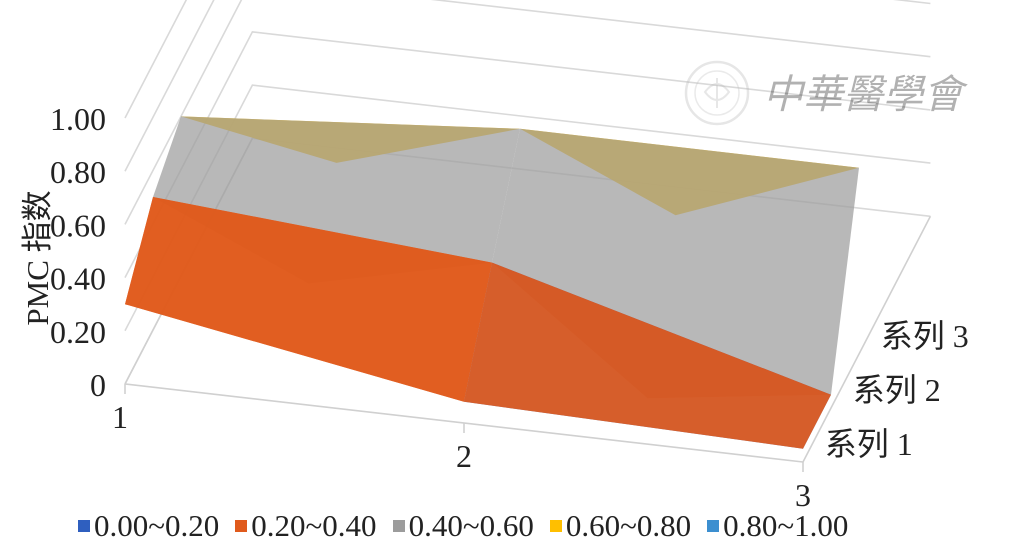  I want to click on y-tick-label: 0.40, so click(78, 279).